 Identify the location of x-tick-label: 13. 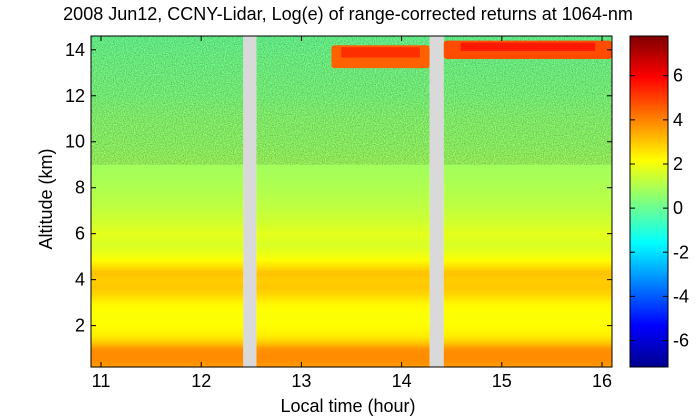
(301, 381).